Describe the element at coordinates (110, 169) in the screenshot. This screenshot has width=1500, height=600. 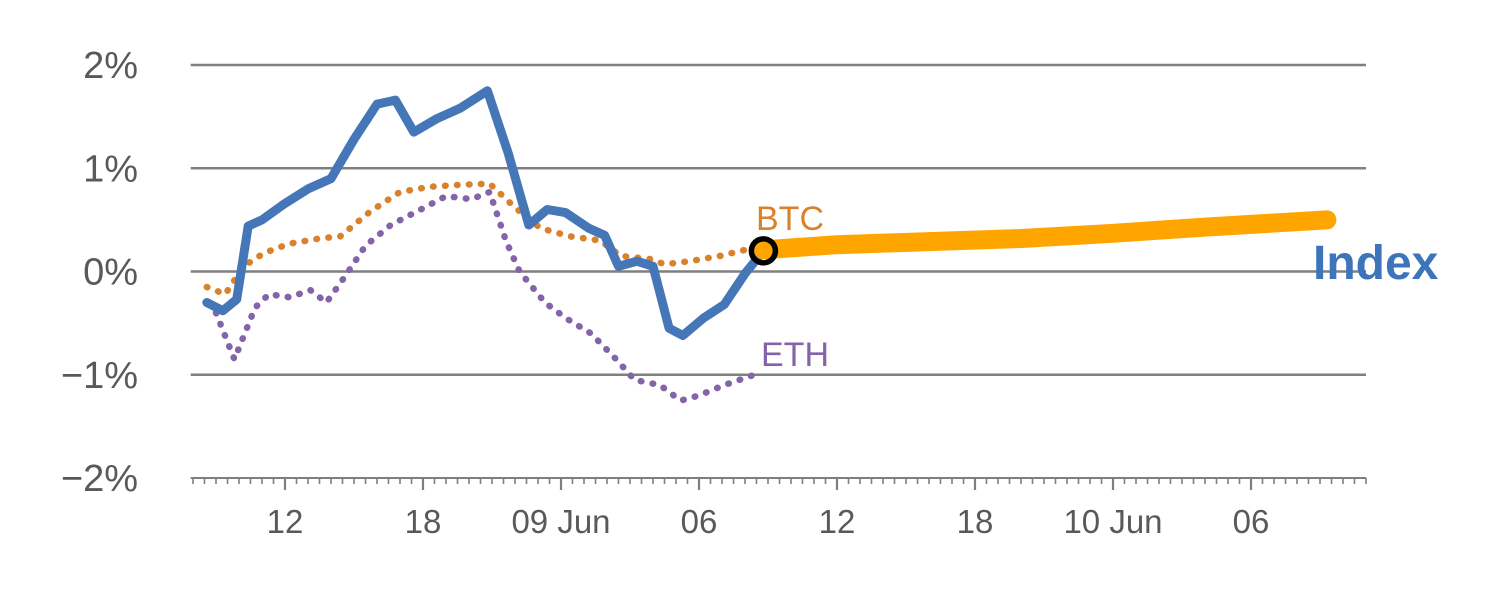
I see `y-tick-label: 1%` at that location.